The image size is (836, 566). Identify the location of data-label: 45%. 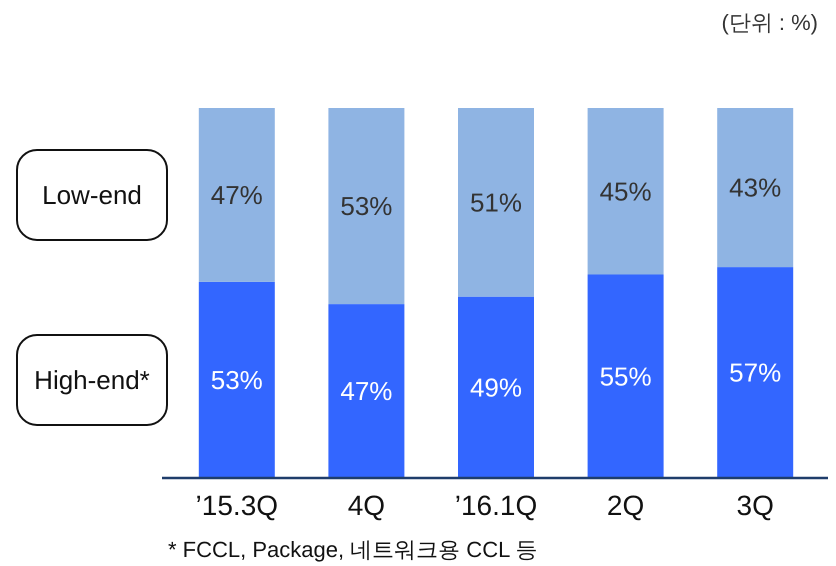
(626, 191).